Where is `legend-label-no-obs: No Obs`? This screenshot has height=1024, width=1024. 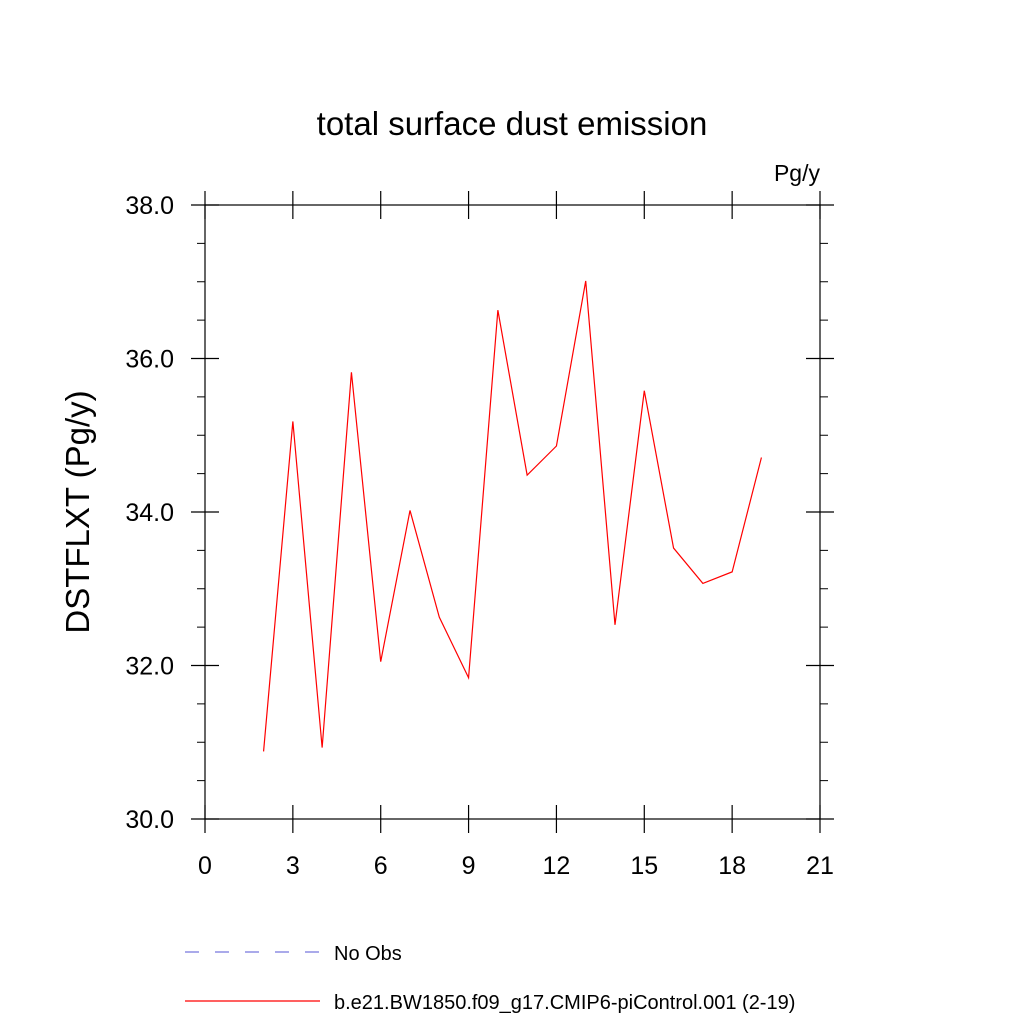 legend-label-no-obs: No Obs is located at coordinates (368, 954).